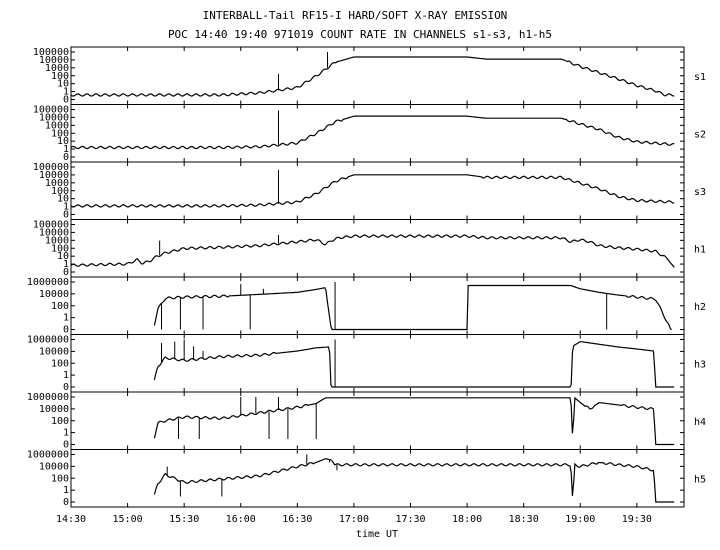 The image size is (720, 550). What do you see at coordinates (377, 534) in the screenshot?
I see `x-axis-label: time UT` at bounding box center [377, 534].